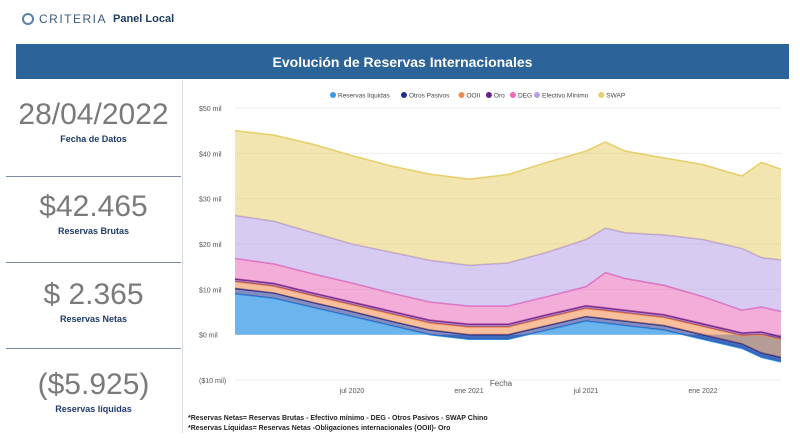 The image size is (800, 438). Describe the element at coordinates (586, 391) in the screenshot. I see `x-tick-label-2: jul 2021` at that location.